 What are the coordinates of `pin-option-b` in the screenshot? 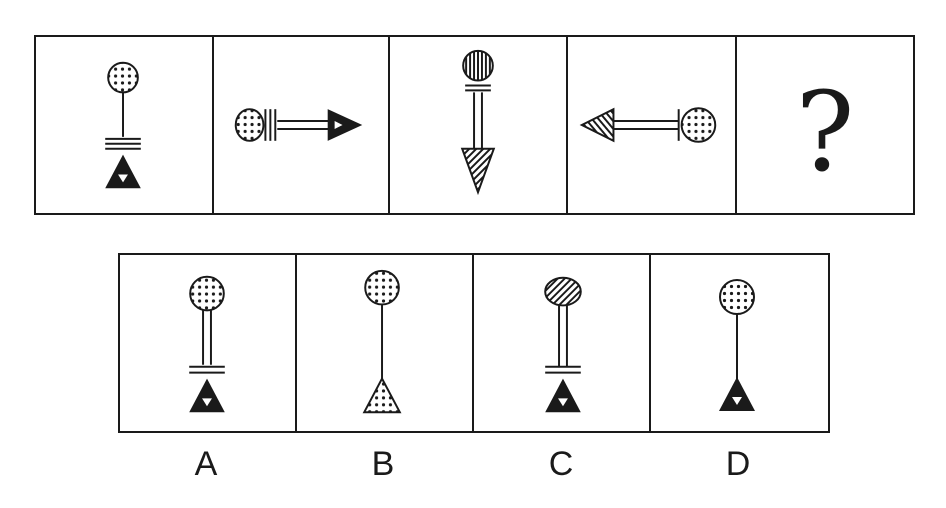 It's located at (382, 341).